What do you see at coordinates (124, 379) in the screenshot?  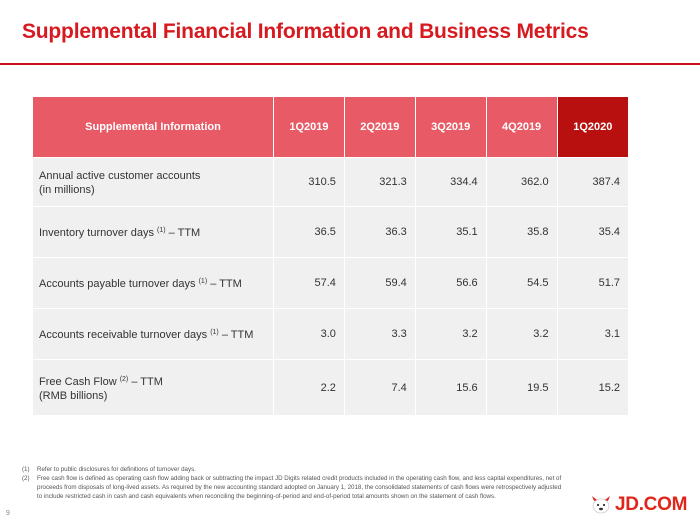 I see `footnote-ref: (2)` at bounding box center [124, 379].